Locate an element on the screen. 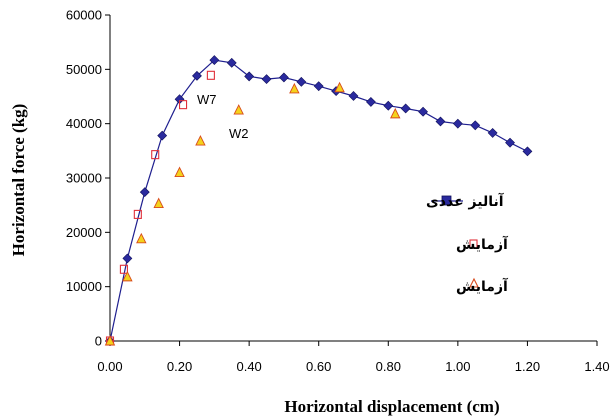 This screenshot has width=614, height=419. x-axis-title: Horizontal displacement (cm) is located at coordinates (391, 406).